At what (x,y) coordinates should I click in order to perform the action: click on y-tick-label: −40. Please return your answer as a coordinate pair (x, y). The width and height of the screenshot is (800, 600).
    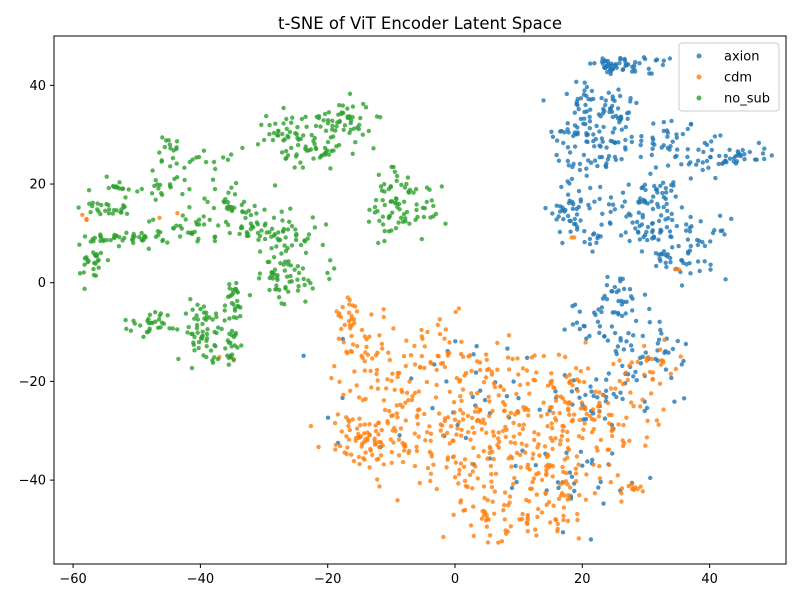
    Looking at the image, I should click on (32, 481).